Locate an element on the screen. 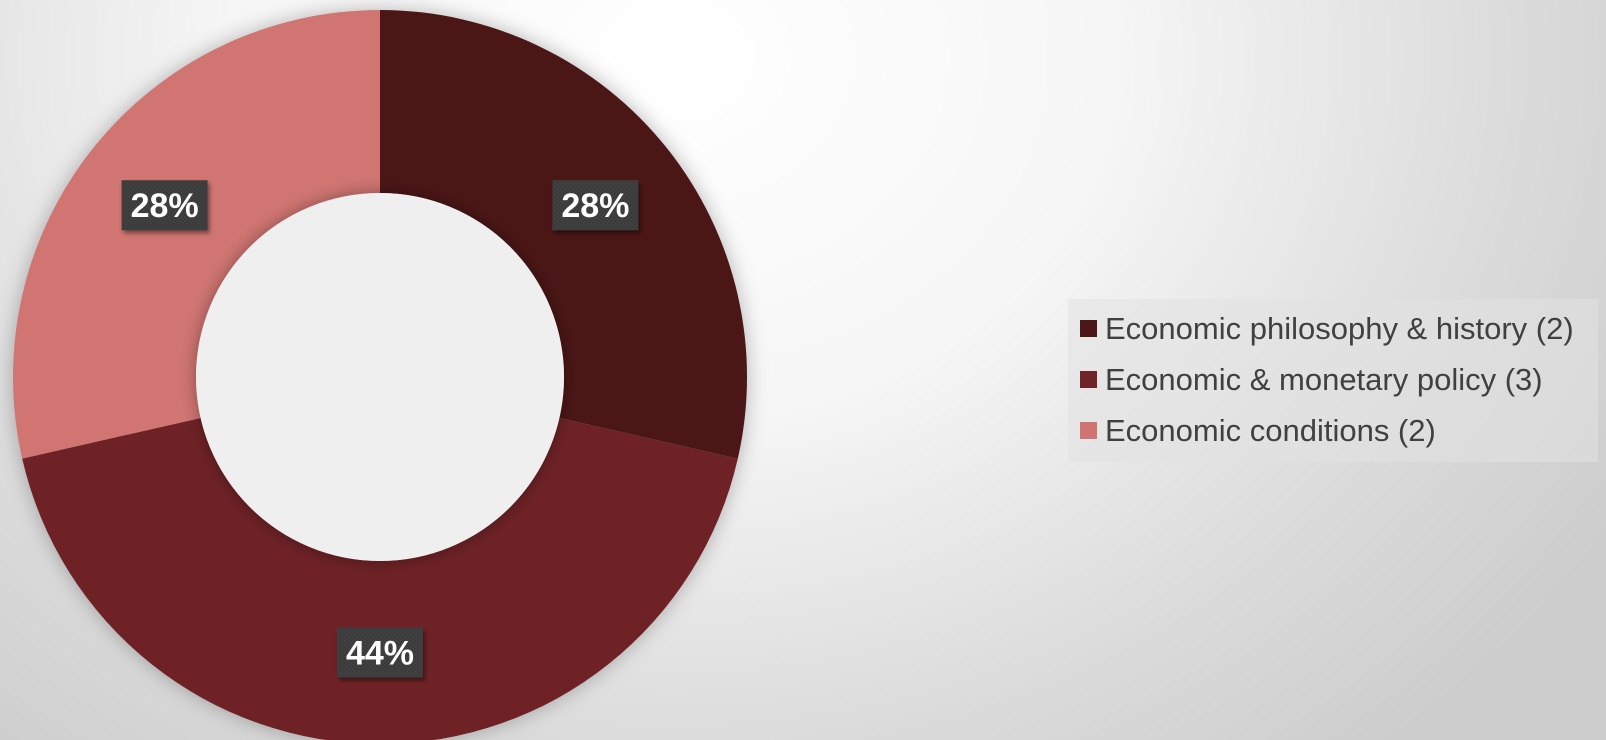 The image size is (1606, 740). legend-label: Economic philosophy & history (2) is located at coordinates (1339, 328).